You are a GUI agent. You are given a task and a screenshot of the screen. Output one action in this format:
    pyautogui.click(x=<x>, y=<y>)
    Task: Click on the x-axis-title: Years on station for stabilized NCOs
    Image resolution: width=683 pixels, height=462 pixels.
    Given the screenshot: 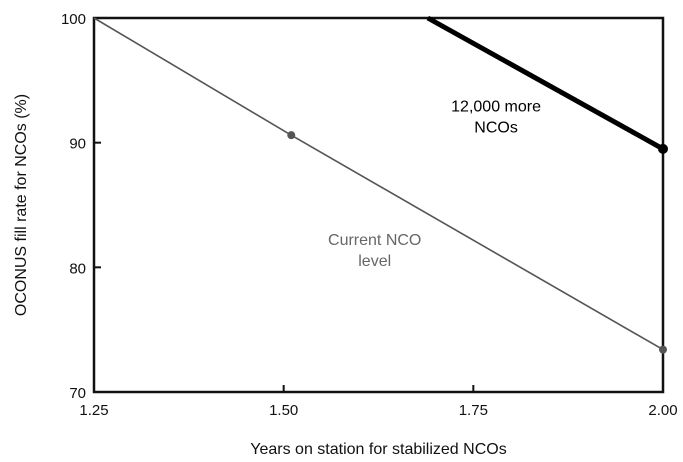 What is the action you would take?
    pyautogui.click(x=378, y=449)
    